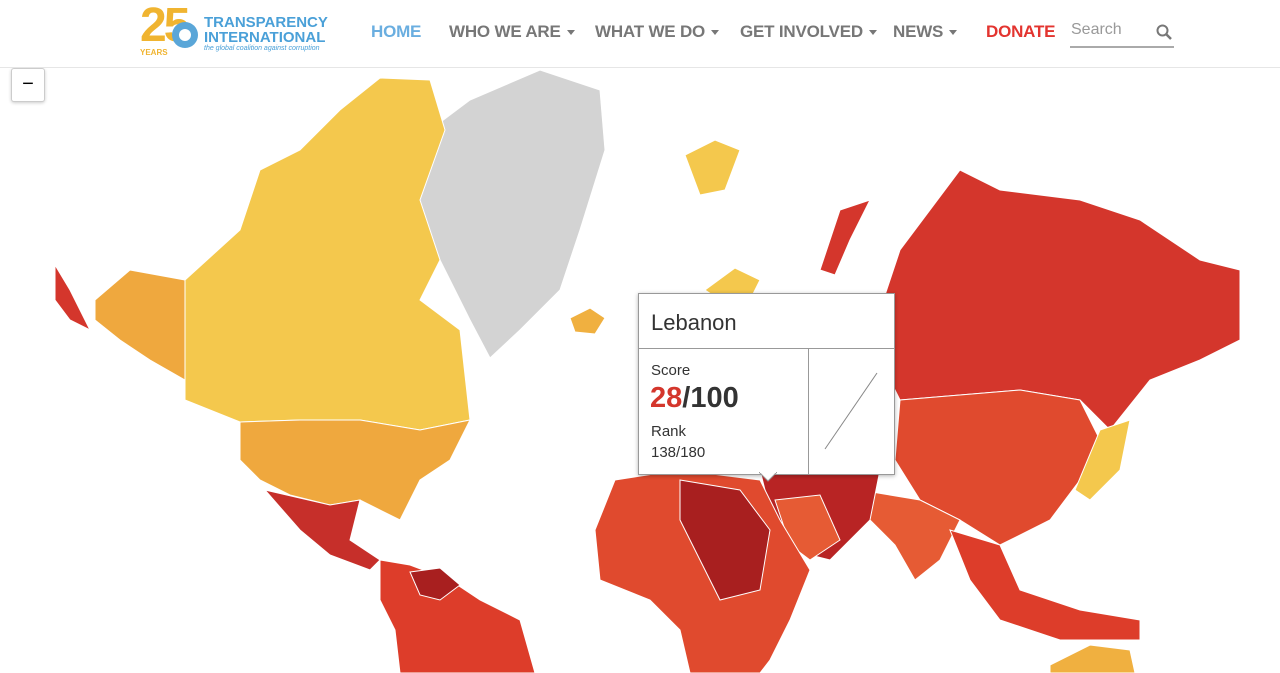  What do you see at coordinates (355, 470) in the screenshot?
I see `usa` at bounding box center [355, 470].